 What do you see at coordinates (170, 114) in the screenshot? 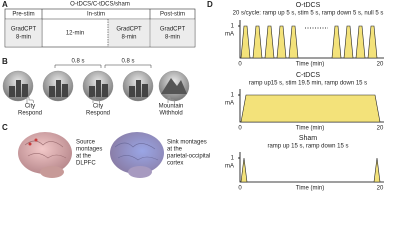
I see `response-label: Withhold` at bounding box center [170, 114].